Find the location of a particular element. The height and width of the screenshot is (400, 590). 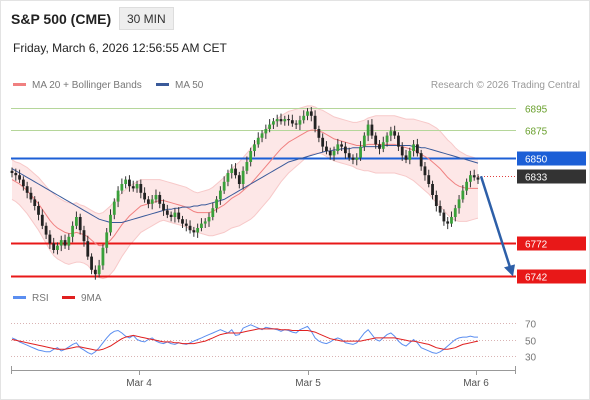

rsi-series-rsi is located at coordinates (244, 339).